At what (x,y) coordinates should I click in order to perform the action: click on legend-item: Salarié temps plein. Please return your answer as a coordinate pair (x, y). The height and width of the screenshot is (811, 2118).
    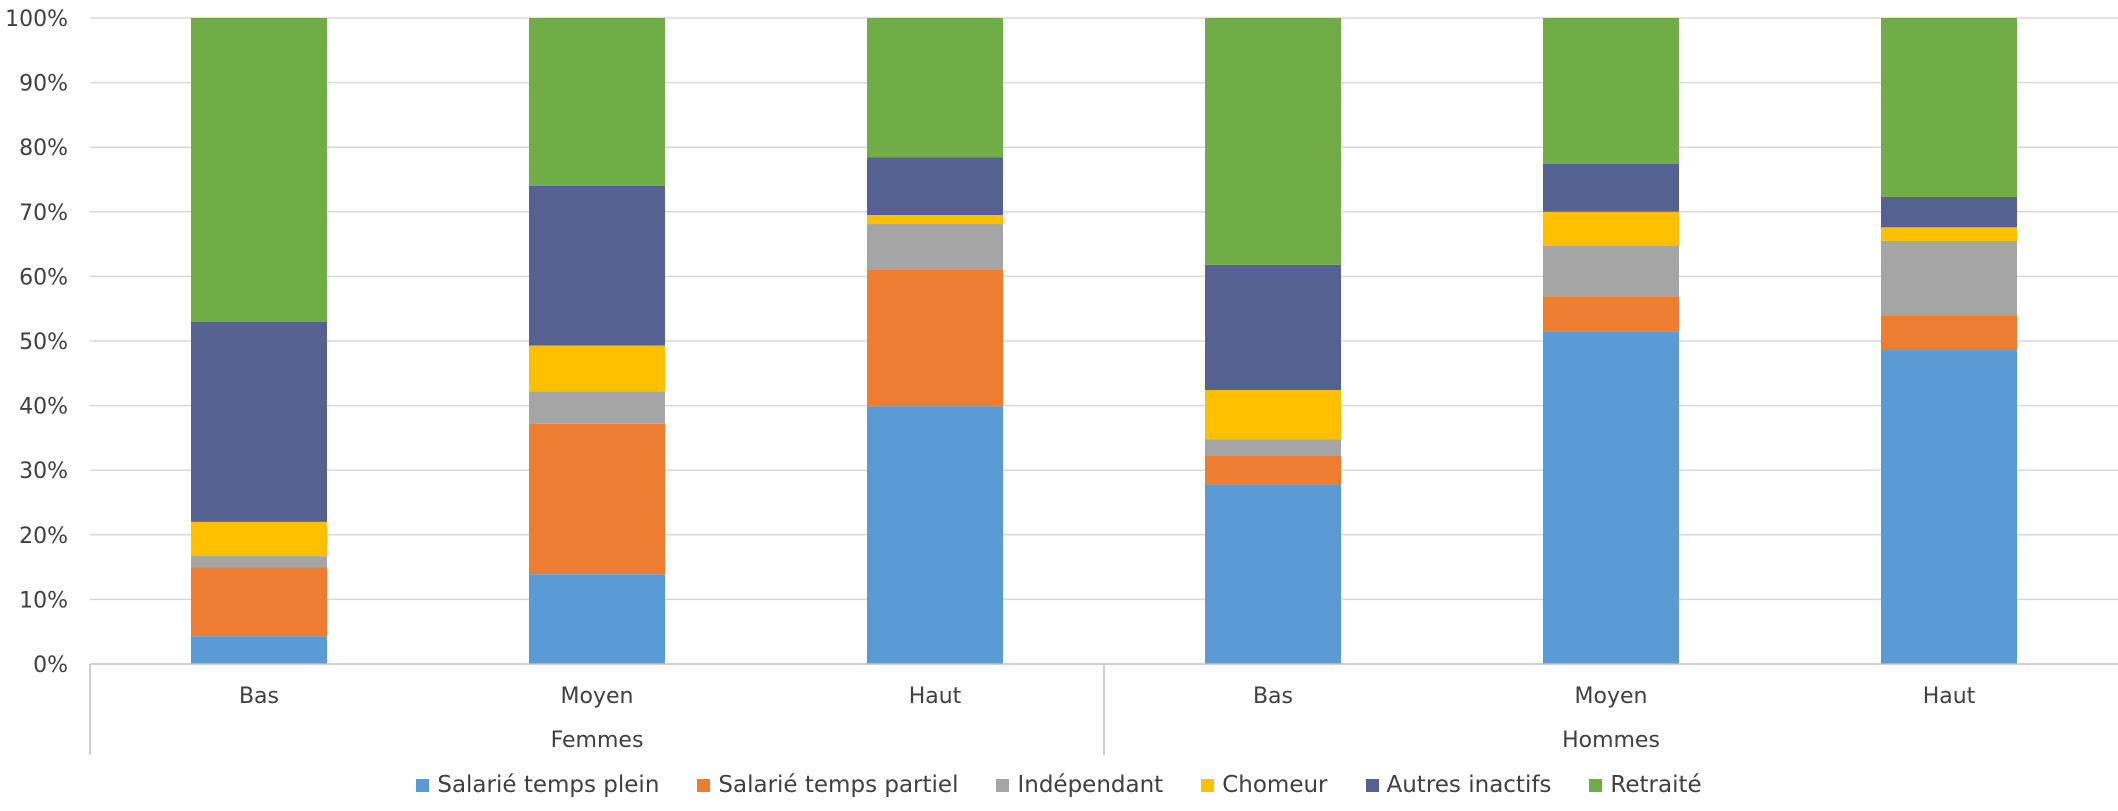
    Looking at the image, I should click on (537, 785).